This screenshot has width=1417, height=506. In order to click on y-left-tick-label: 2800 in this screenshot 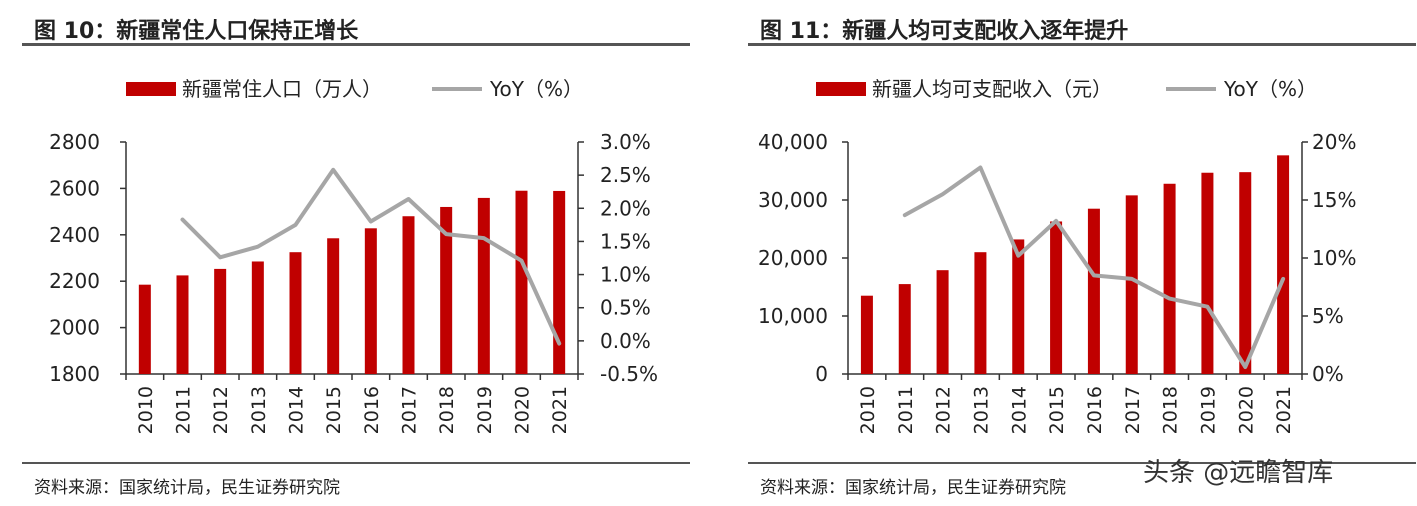, I will do `click(74, 142)`.